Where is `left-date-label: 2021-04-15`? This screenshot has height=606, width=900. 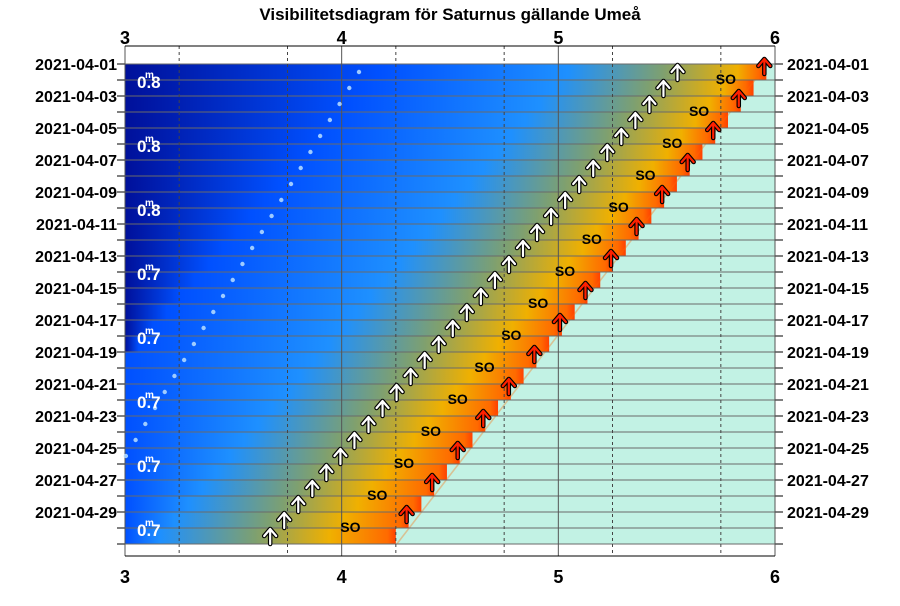 left-date-label: 2021-04-15 is located at coordinates (76, 289).